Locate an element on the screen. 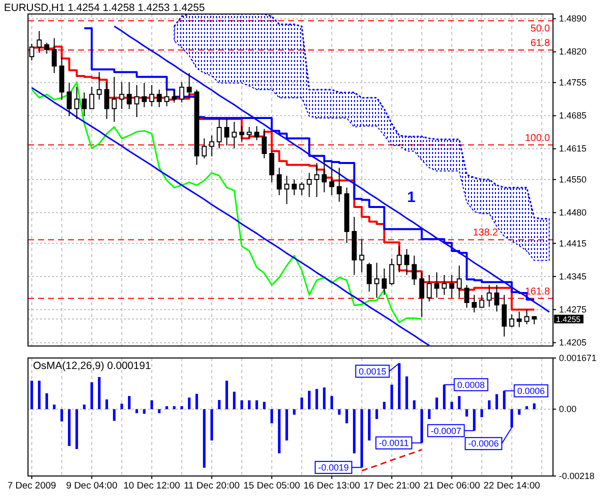  data-label: 0.0015 is located at coordinates (372, 371).